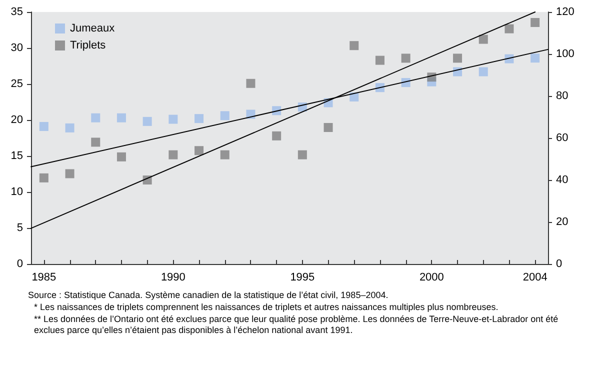 This screenshot has height=368, width=595. I want to click on x-tick-label: 1995, so click(302, 278).